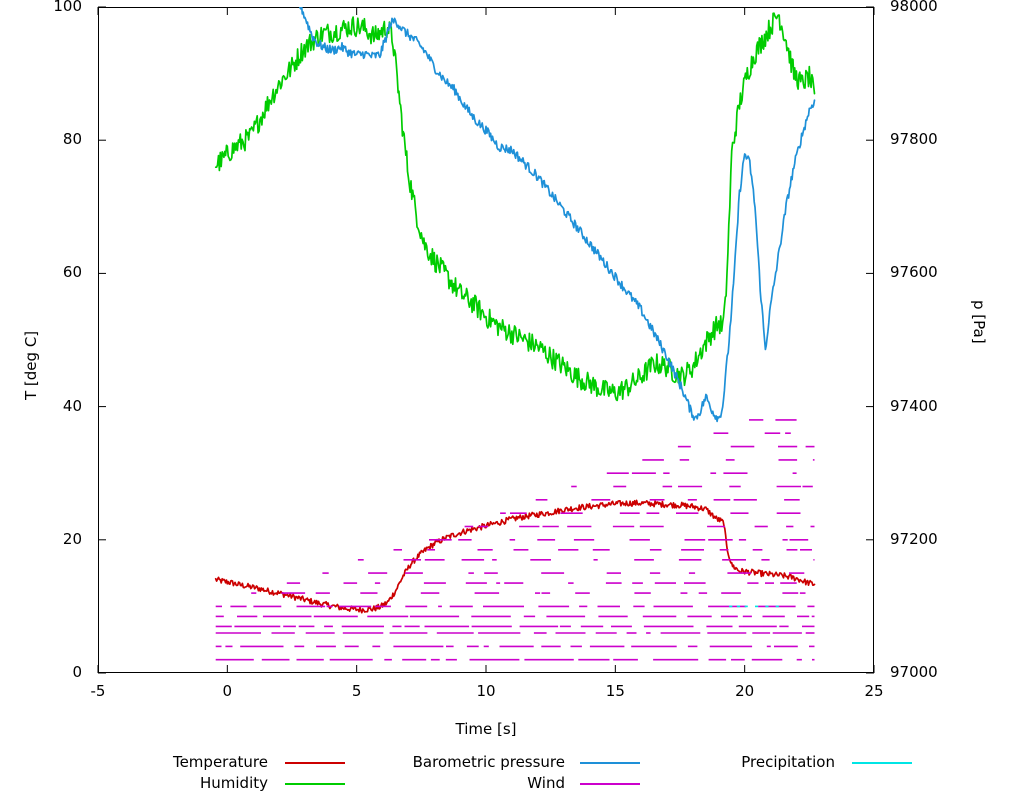  I want to click on x-tick-label: 0, so click(227, 691).